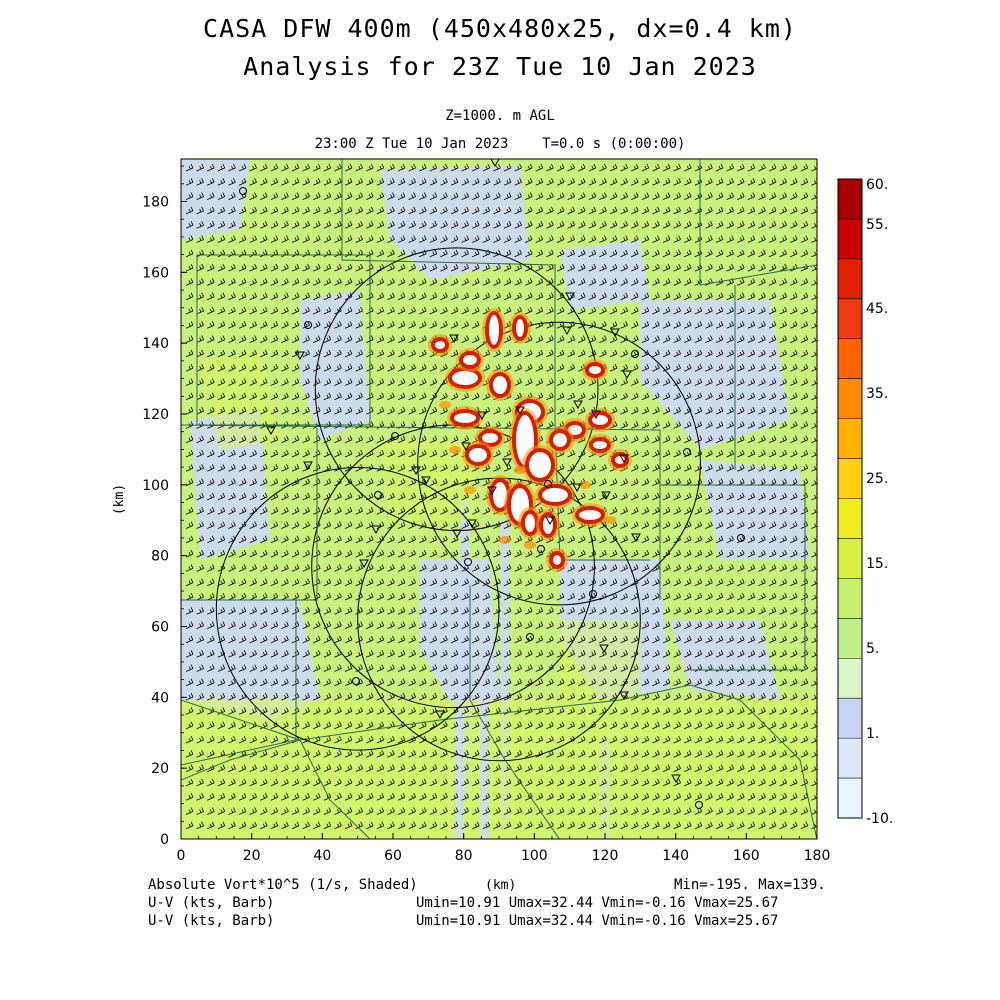 The height and width of the screenshot is (1000, 1000). What do you see at coordinates (160, 628) in the screenshot?
I see `y-tick-label: 60` at bounding box center [160, 628].